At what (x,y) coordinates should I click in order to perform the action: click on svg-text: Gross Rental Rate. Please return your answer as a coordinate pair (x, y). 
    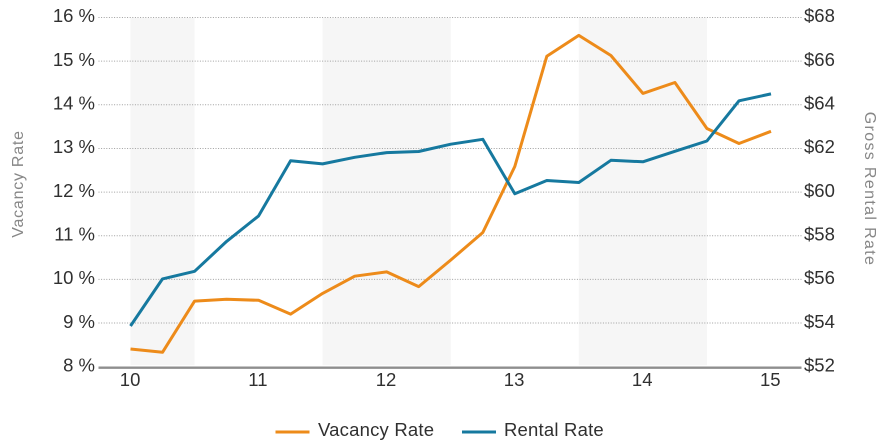
    Looking at the image, I should click on (869, 189).